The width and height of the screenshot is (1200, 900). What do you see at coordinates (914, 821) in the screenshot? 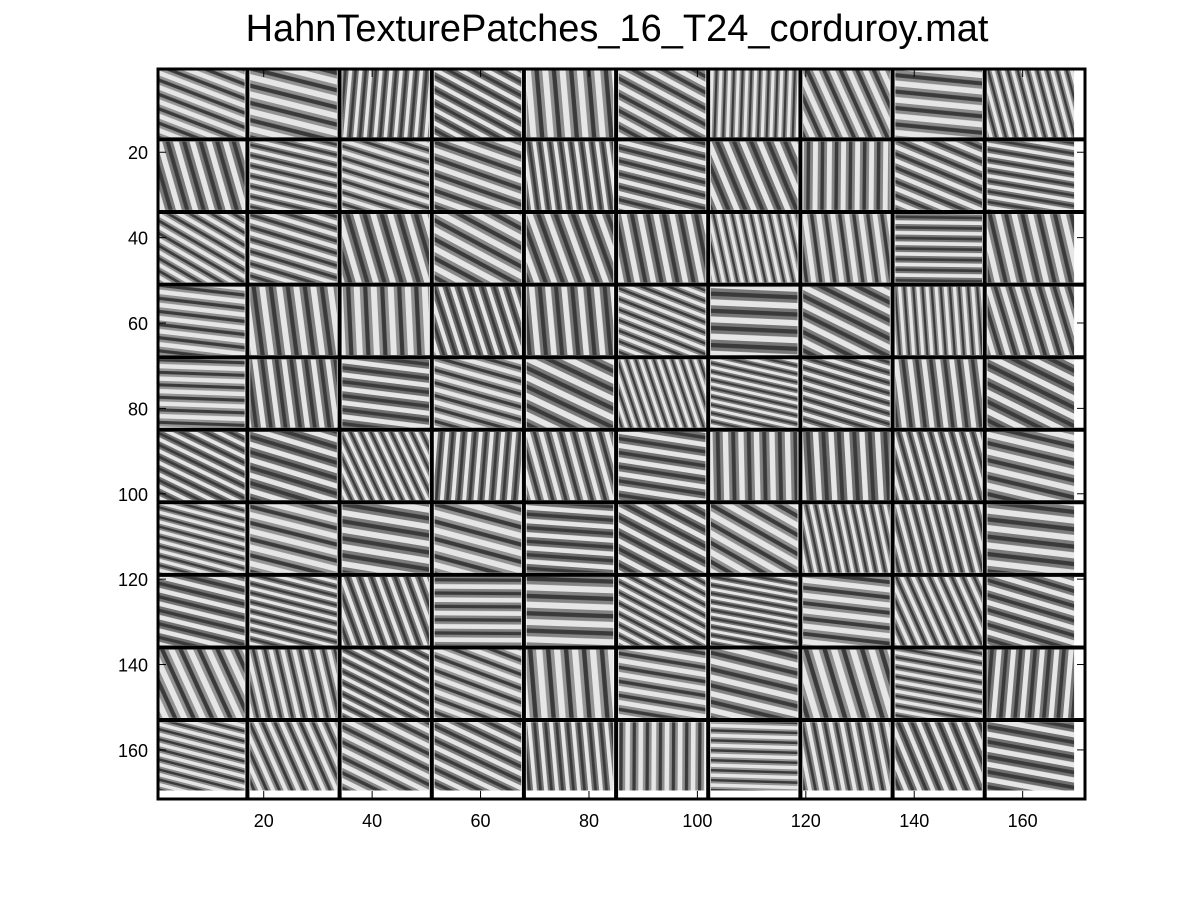
I see `x-tick-label: 140` at bounding box center [914, 821].